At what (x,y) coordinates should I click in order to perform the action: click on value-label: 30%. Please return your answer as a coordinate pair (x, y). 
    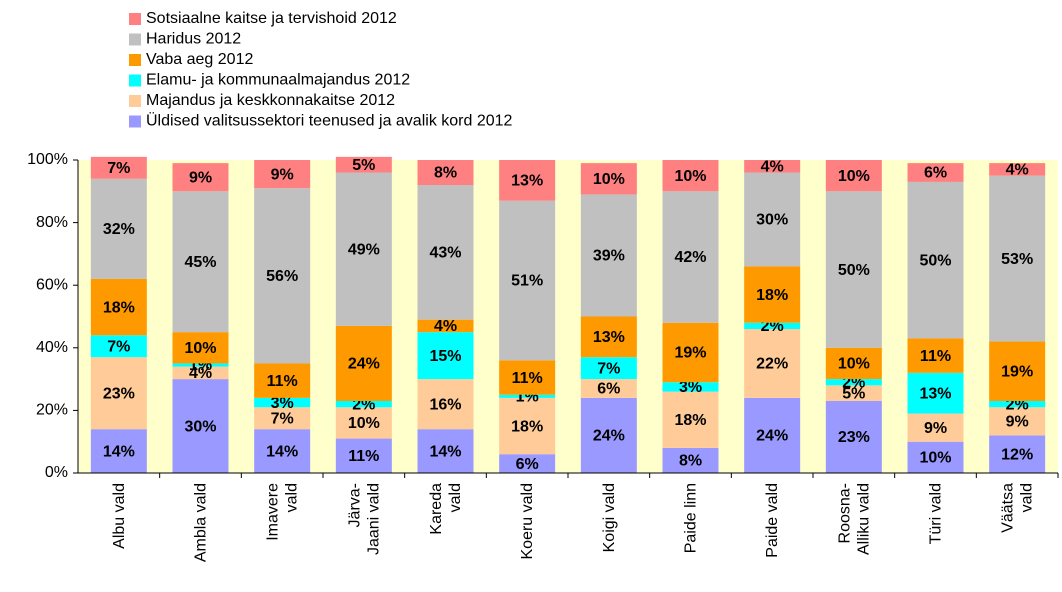
    Looking at the image, I should click on (200, 426).